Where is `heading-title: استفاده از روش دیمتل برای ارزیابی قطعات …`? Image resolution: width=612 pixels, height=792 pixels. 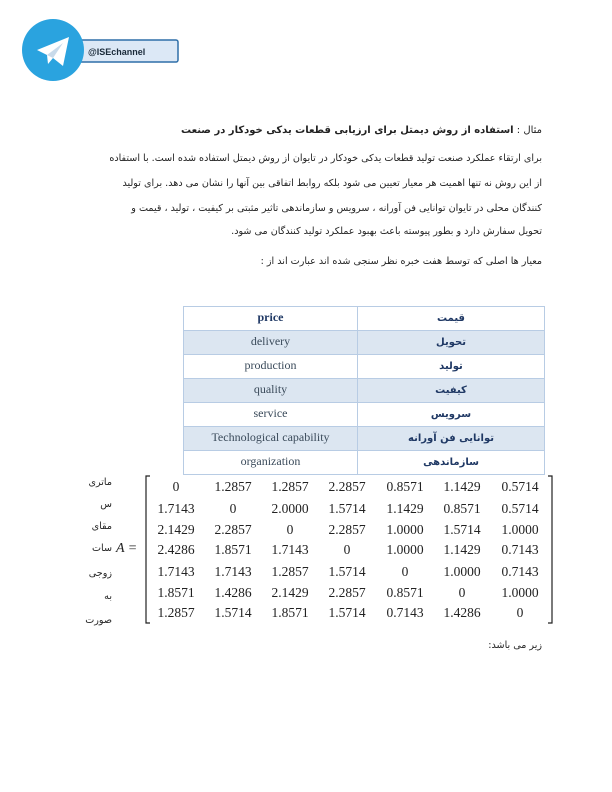
heading-title: استفاده از روش دیمتل برای ارزیابی قطعات … is located at coordinates (347, 130).